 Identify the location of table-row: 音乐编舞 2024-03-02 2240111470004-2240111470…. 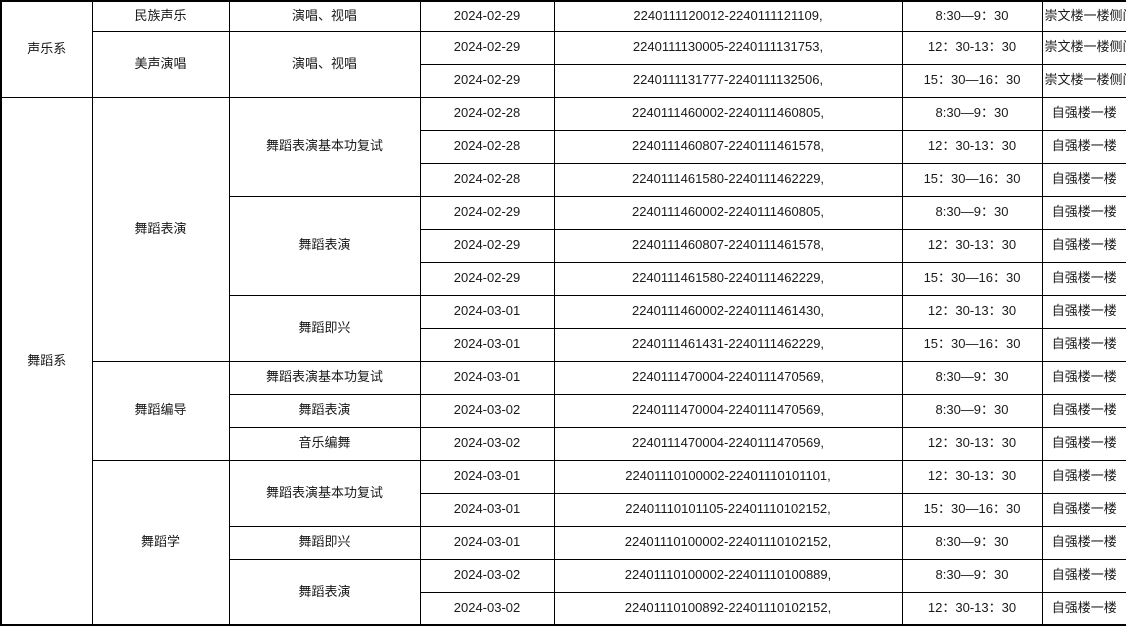
(563, 443).